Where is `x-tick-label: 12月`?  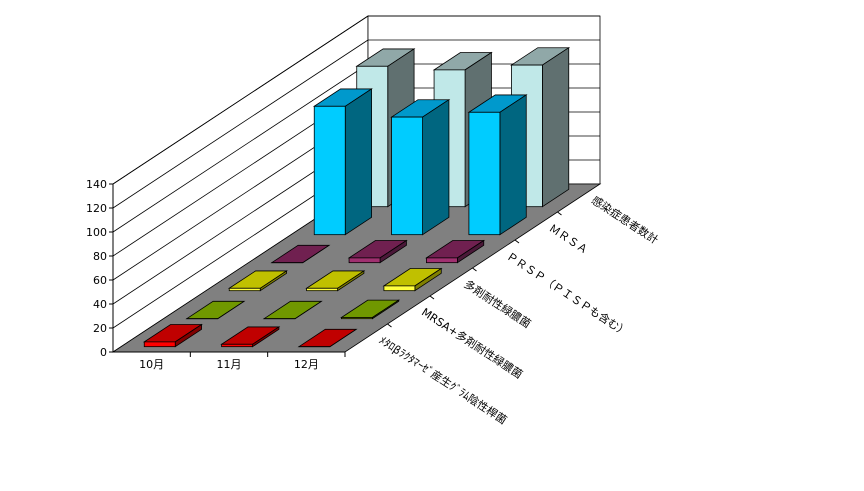
x-tick-label: 12月 is located at coordinates (306, 364).